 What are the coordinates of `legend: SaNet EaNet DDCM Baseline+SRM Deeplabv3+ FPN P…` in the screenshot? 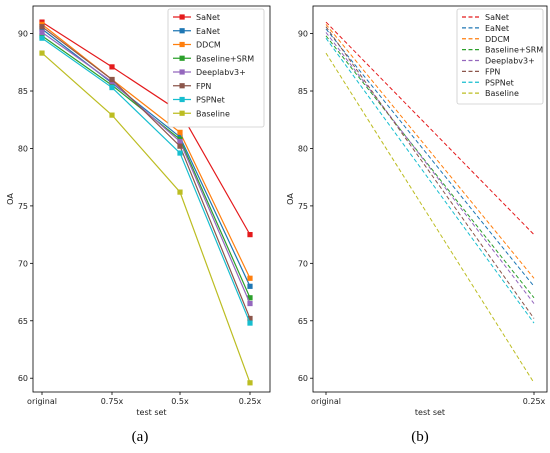 It's located at (216, 68).